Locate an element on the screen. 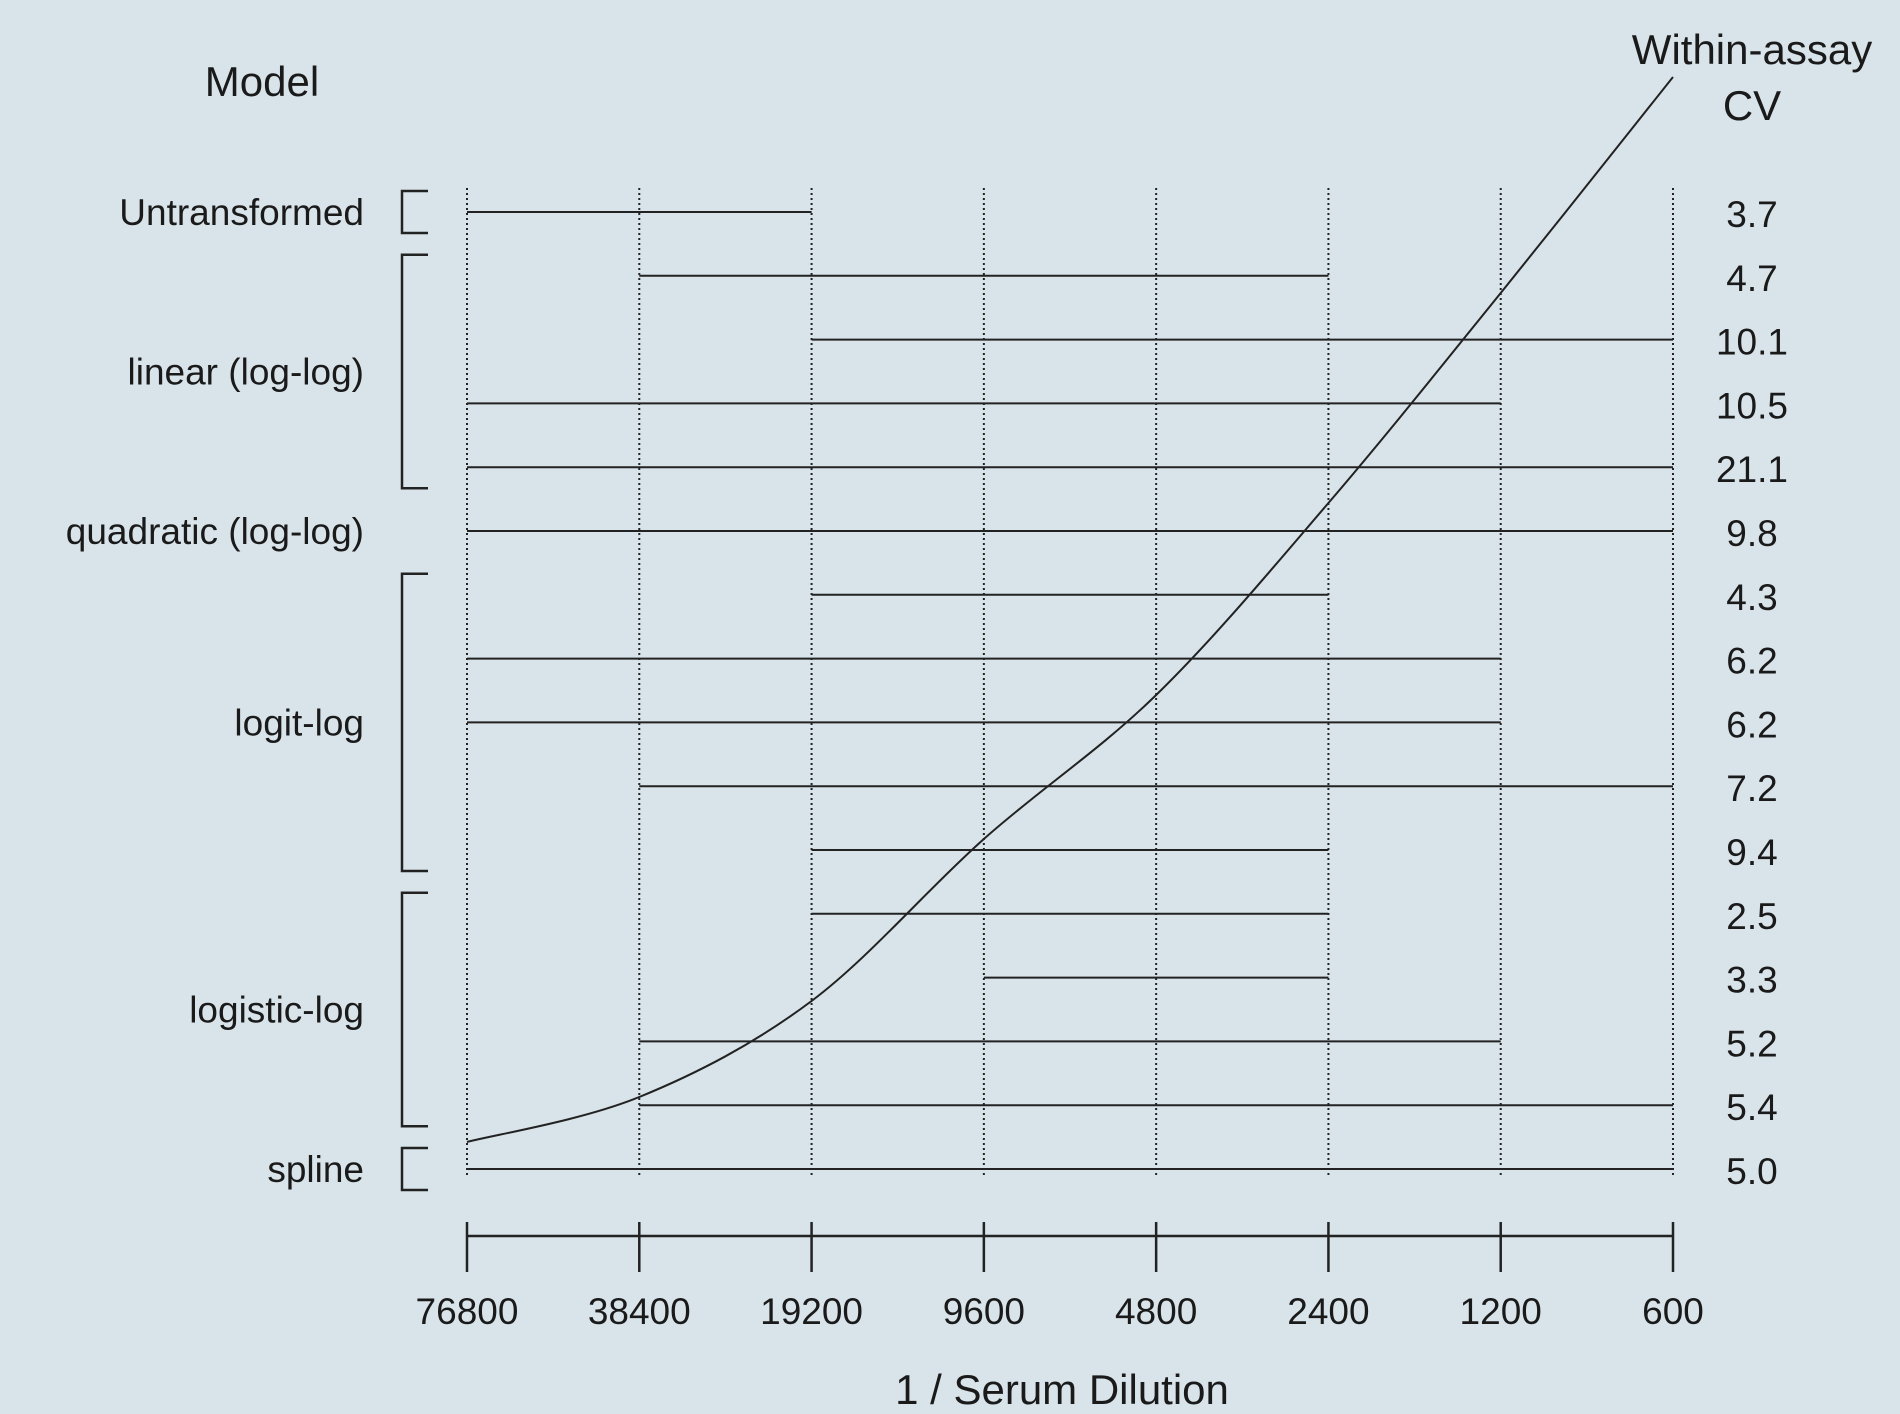  x-tick-label: 1200 is located at coordinates (1501, 1311).